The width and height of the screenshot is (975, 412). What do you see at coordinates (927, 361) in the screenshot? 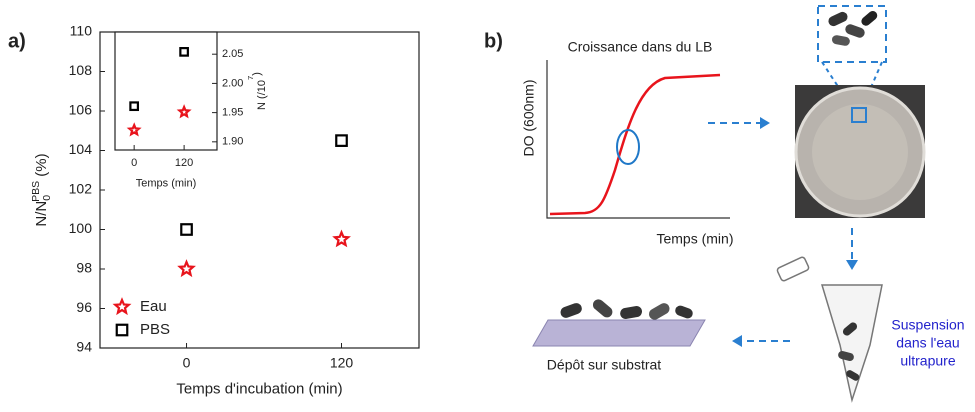
I see `suspension-line: ultrapure` at bounding box center [927, 361].